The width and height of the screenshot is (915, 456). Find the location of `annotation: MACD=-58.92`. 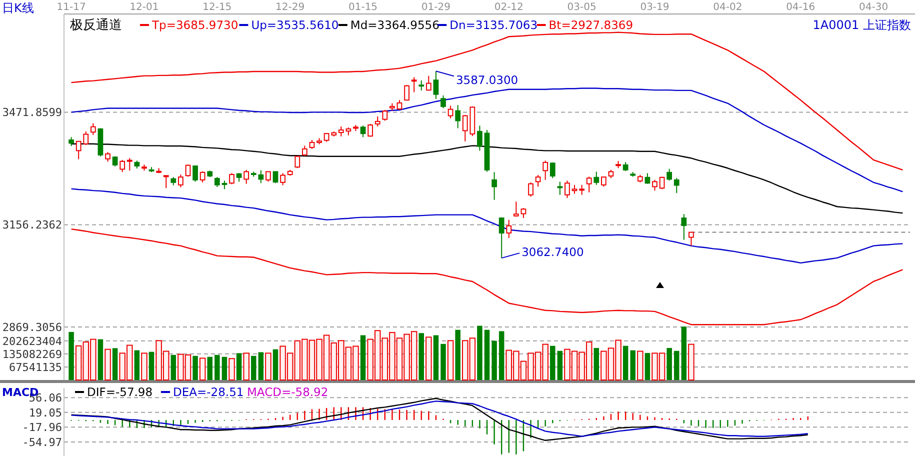

annotation: MACD=-58.92 is located at coordinates (287, 392).